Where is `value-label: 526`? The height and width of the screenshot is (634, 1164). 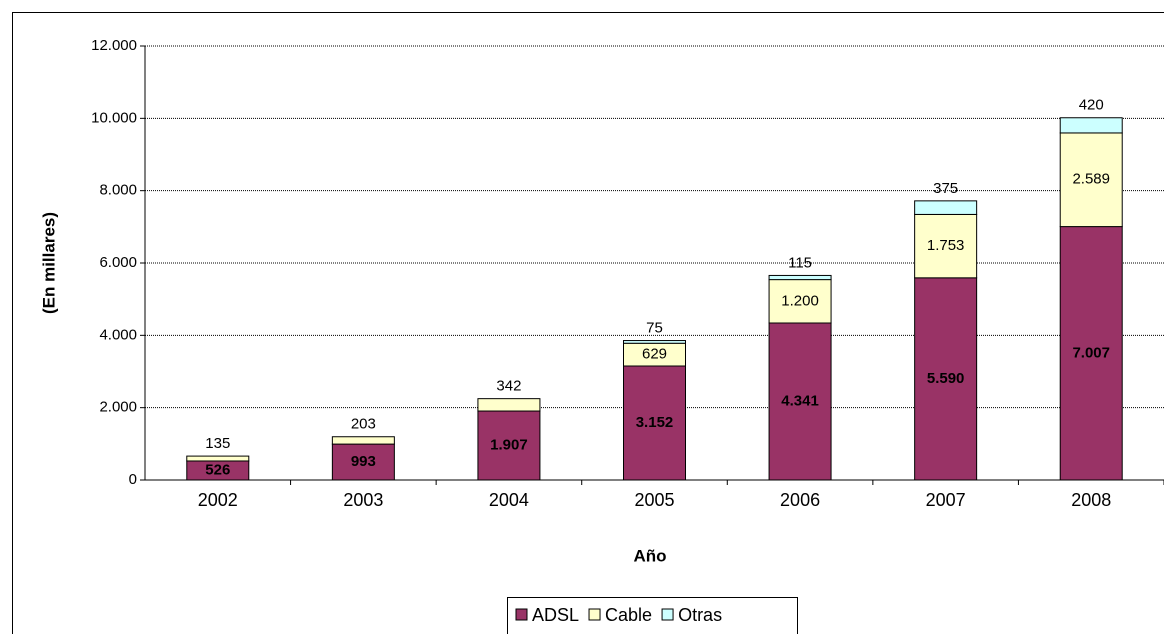
value-label: 526 is located at coordinates (217, 469).